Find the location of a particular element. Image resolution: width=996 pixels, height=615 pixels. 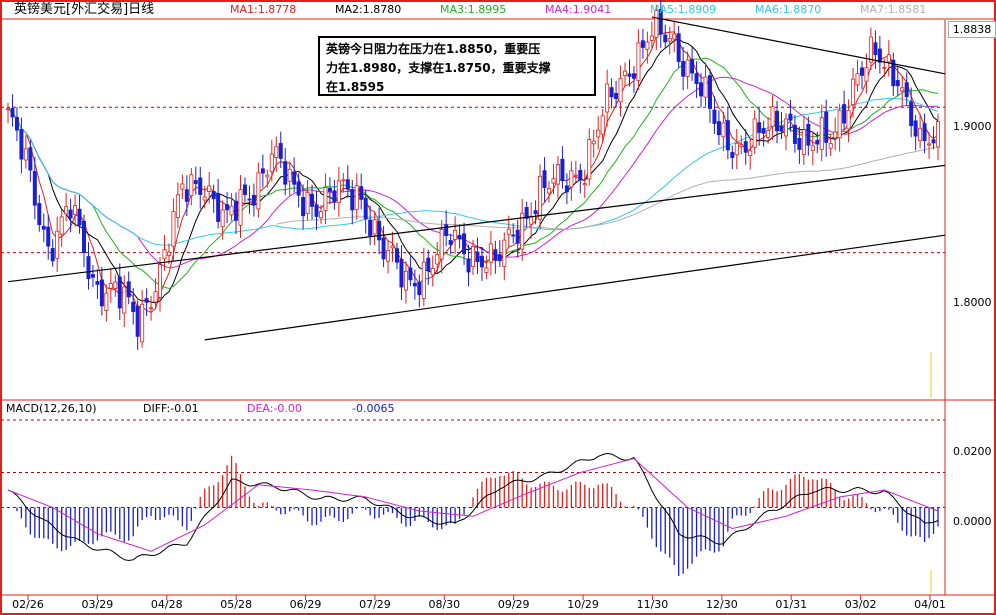

dea-line is located at coordinates (473, 504).